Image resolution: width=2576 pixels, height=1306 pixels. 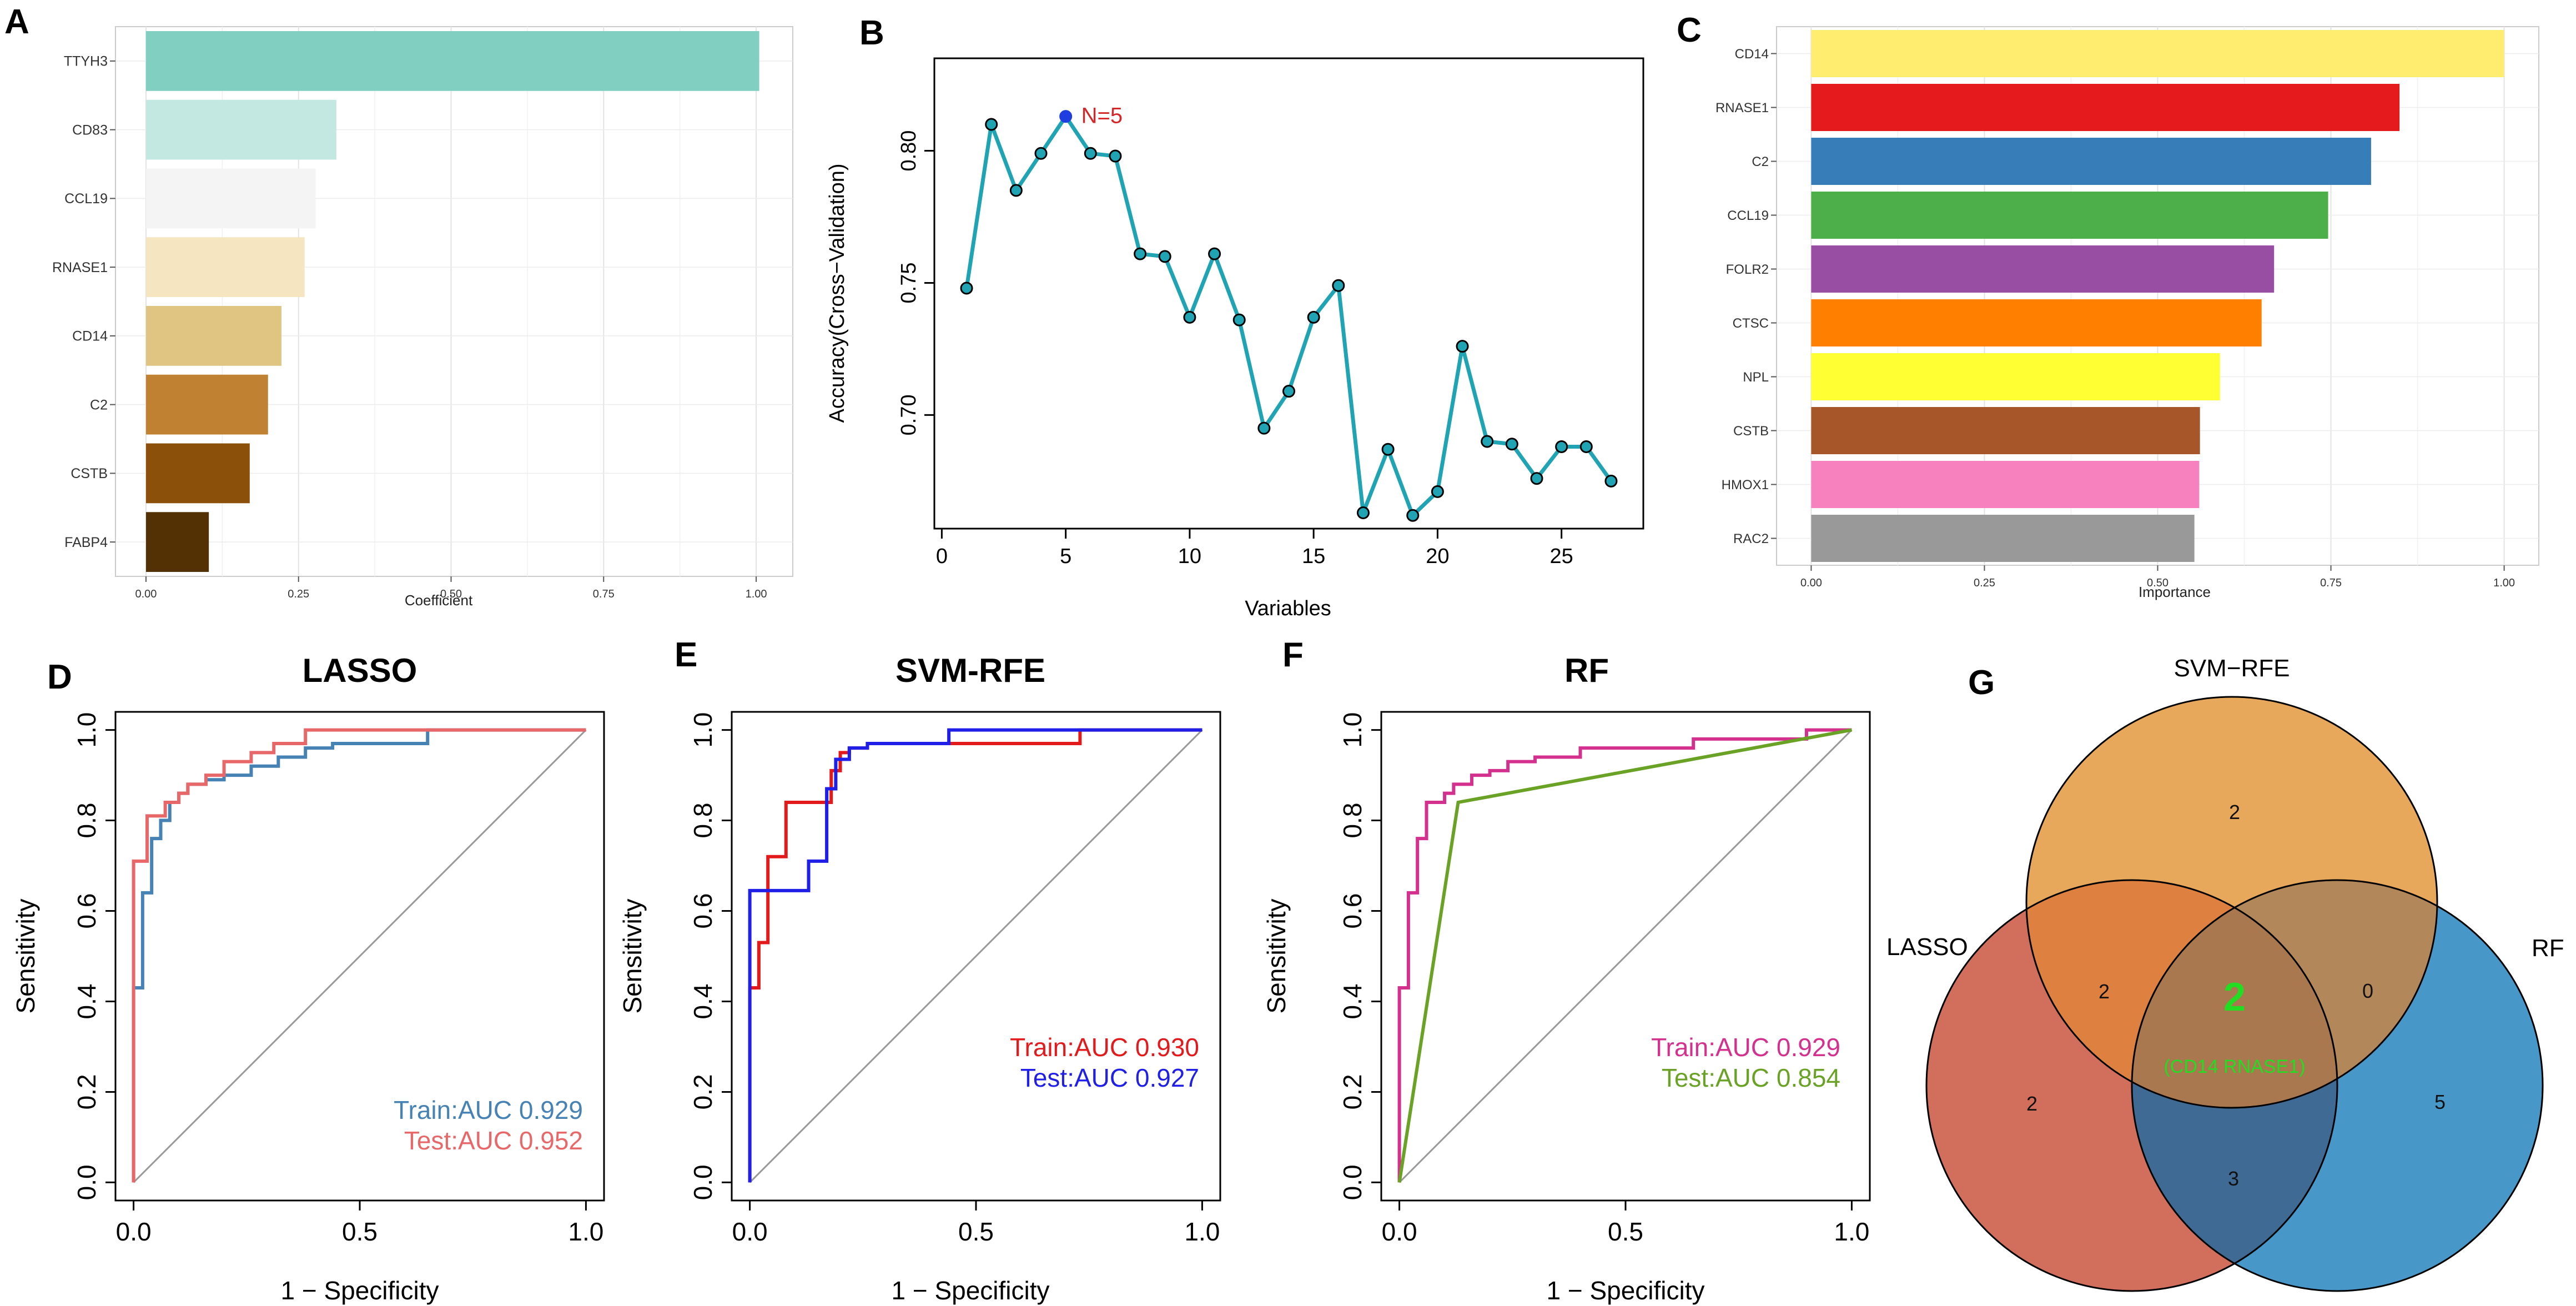 What do you see at coordinates (2005, 430) in the screenshot?
I see `bar-cstb` at bounding box center [2005, 430].